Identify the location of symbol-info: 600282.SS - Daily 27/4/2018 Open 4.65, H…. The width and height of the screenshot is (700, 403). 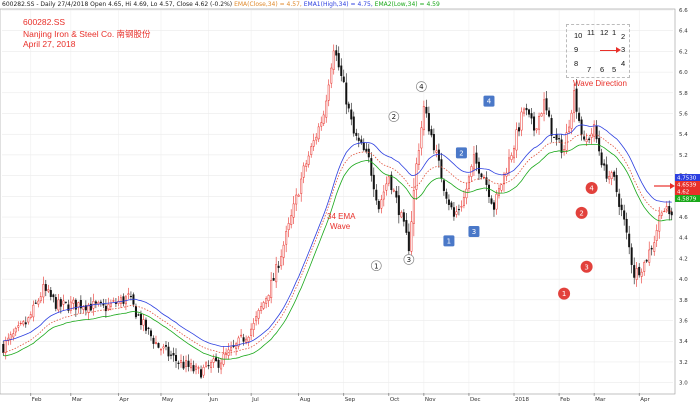
(117, 4).